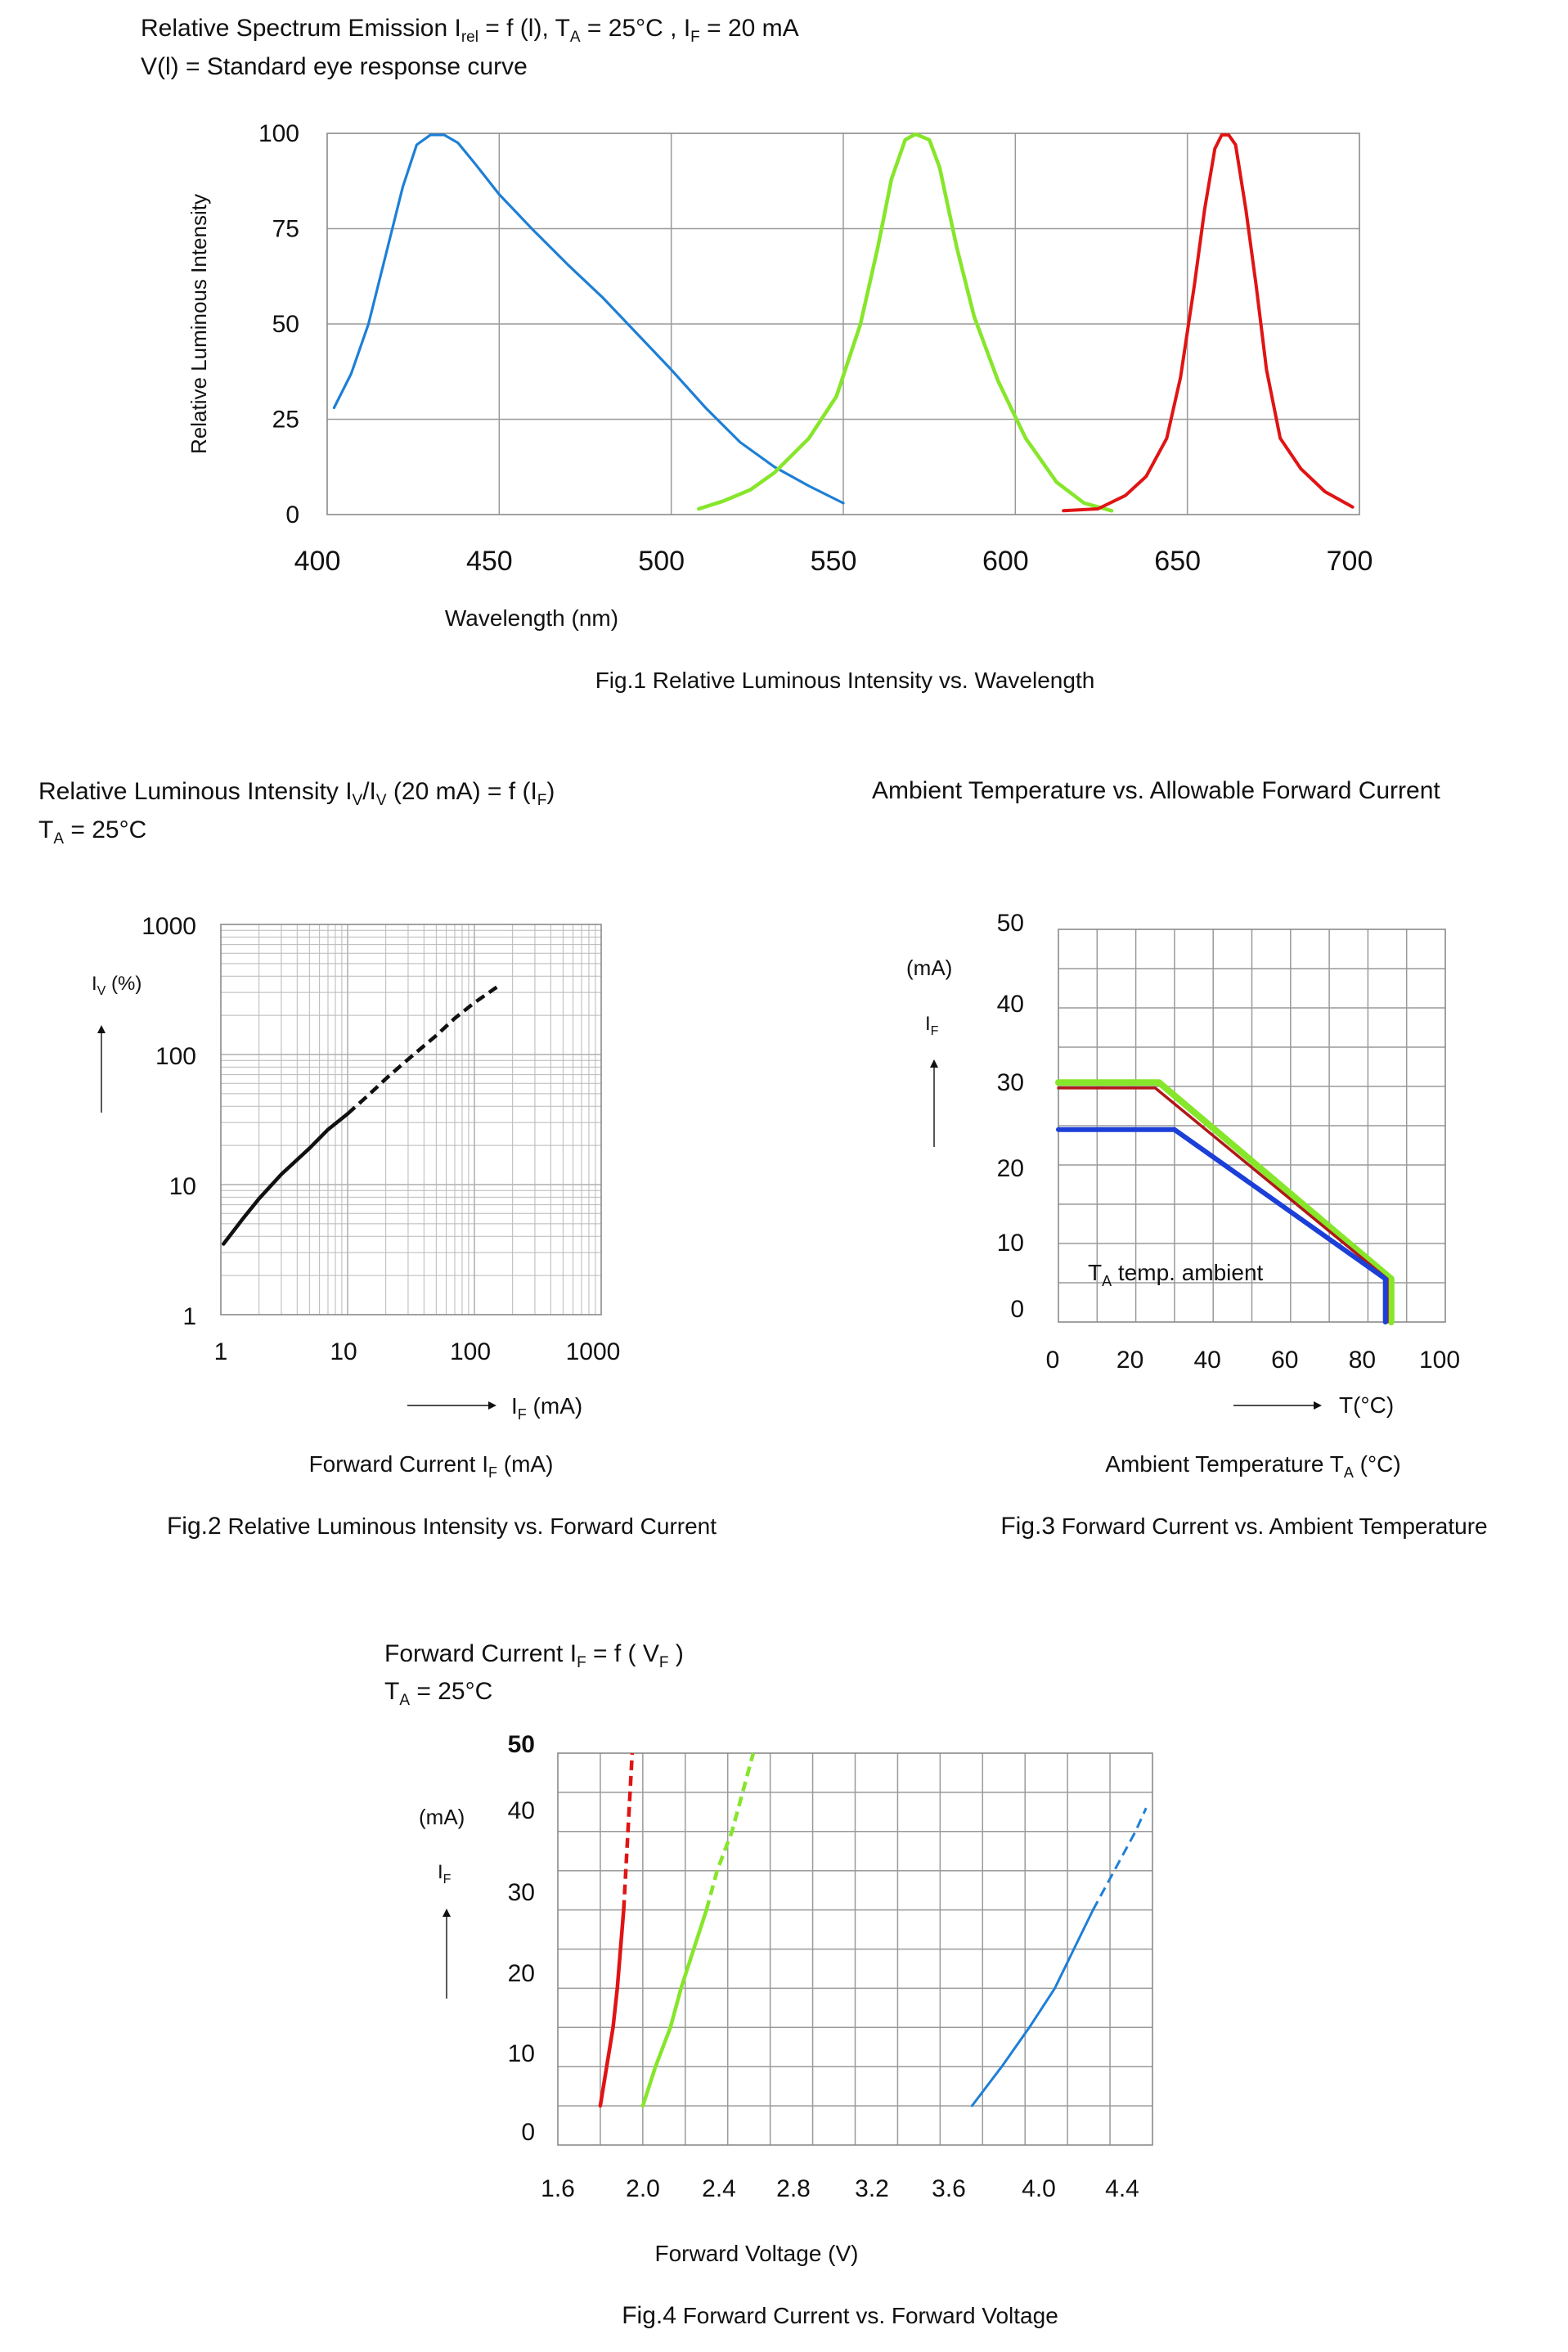  What do you see at coordinates (417, 1352) in the screenshot?
I see `fig2-x-ticks: 1 10 100 1000` at bounding box center [417, 1352].